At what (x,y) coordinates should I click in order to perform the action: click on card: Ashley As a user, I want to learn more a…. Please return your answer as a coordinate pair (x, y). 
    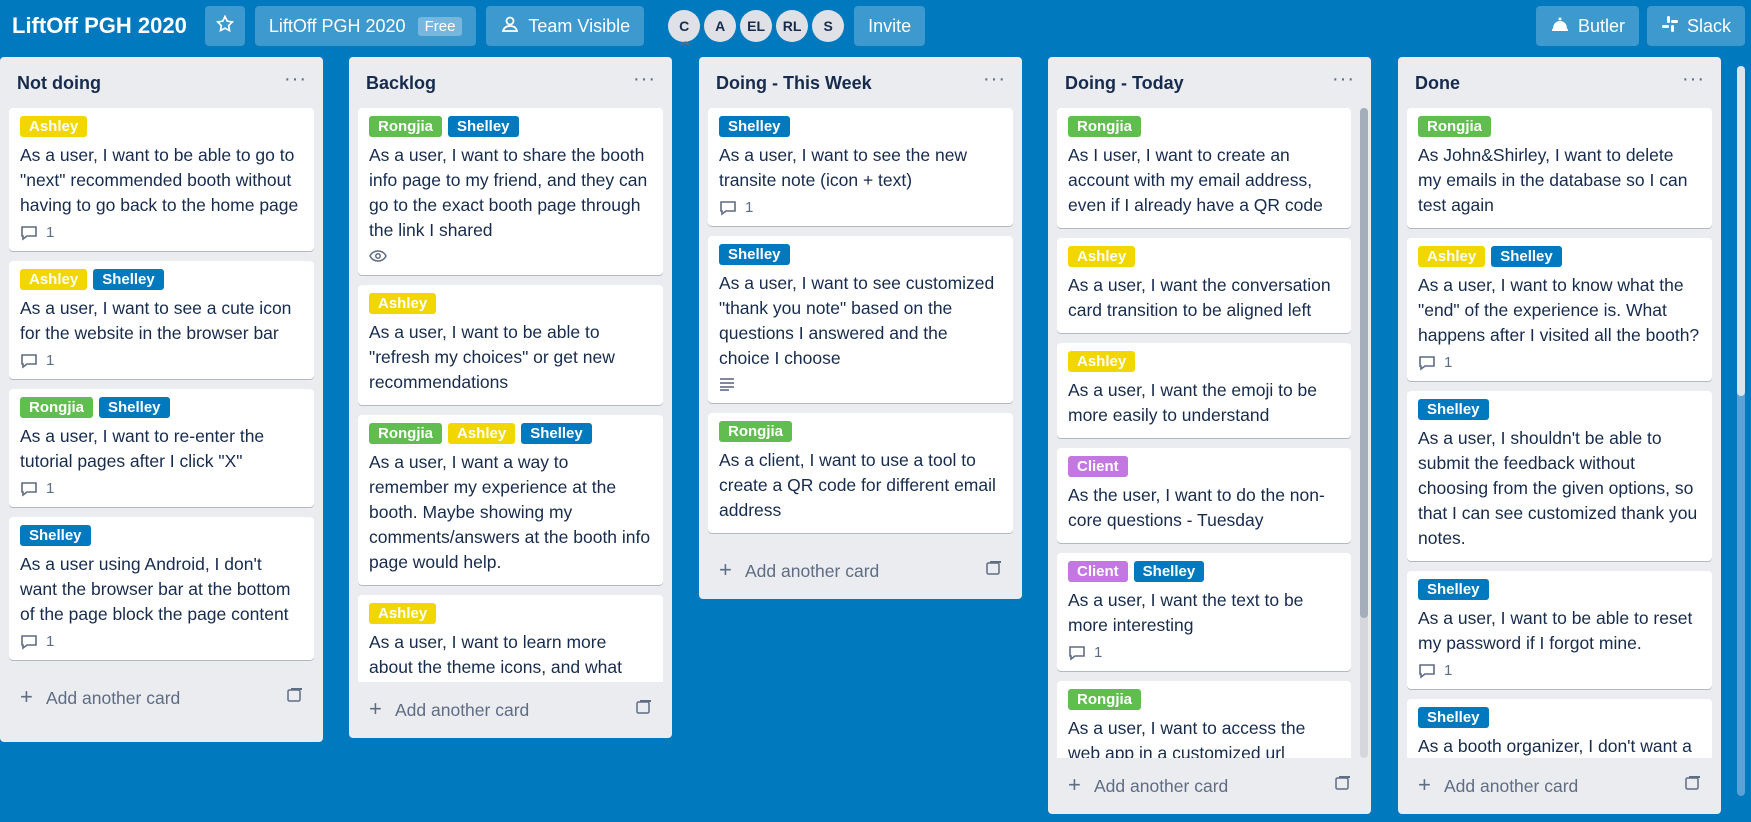
    Looking at the image, I should click on (510, 638).